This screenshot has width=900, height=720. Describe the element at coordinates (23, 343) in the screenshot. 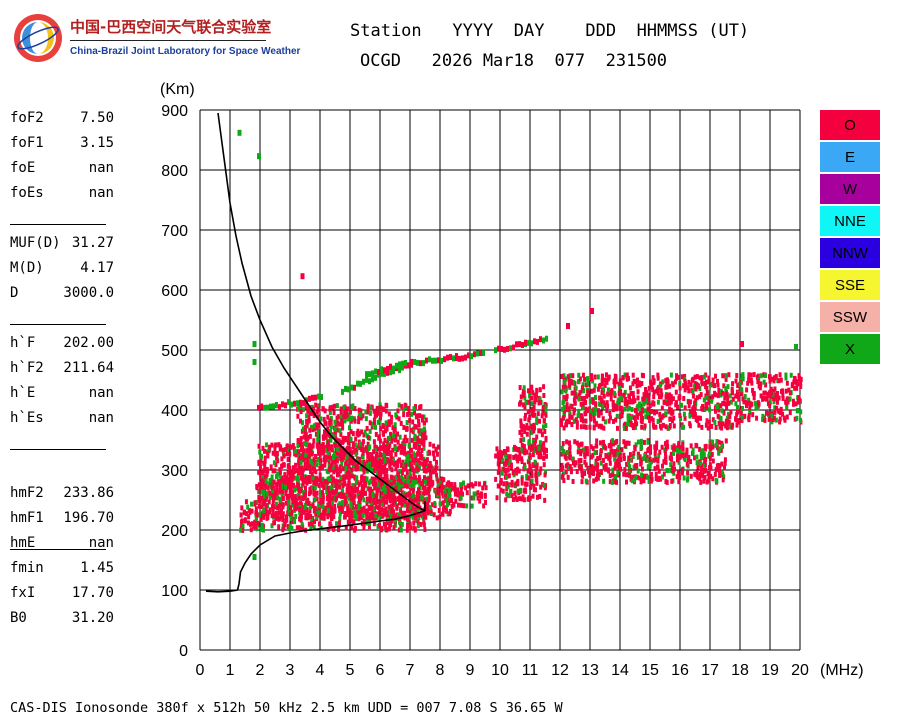

I see `param-name: h`F` at that location.